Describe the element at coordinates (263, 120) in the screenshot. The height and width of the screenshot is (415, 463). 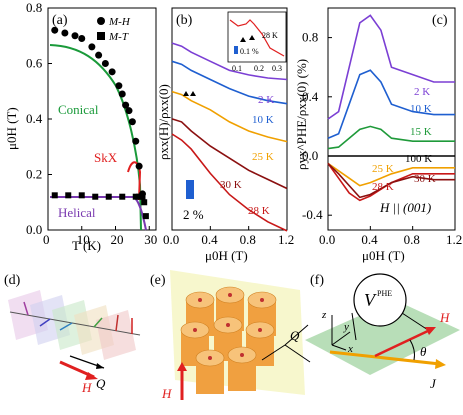
I see `b-label-10k: 10 K` at that location.